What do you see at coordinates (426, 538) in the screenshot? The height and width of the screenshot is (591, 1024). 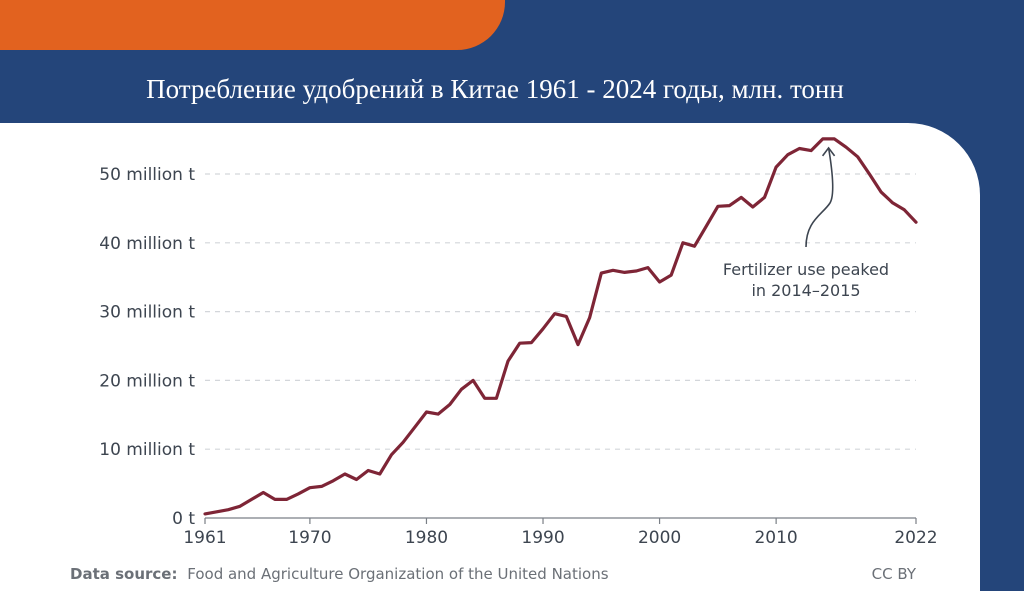 I see `x-tick-label: 1980` at bounding box center [426, 538].